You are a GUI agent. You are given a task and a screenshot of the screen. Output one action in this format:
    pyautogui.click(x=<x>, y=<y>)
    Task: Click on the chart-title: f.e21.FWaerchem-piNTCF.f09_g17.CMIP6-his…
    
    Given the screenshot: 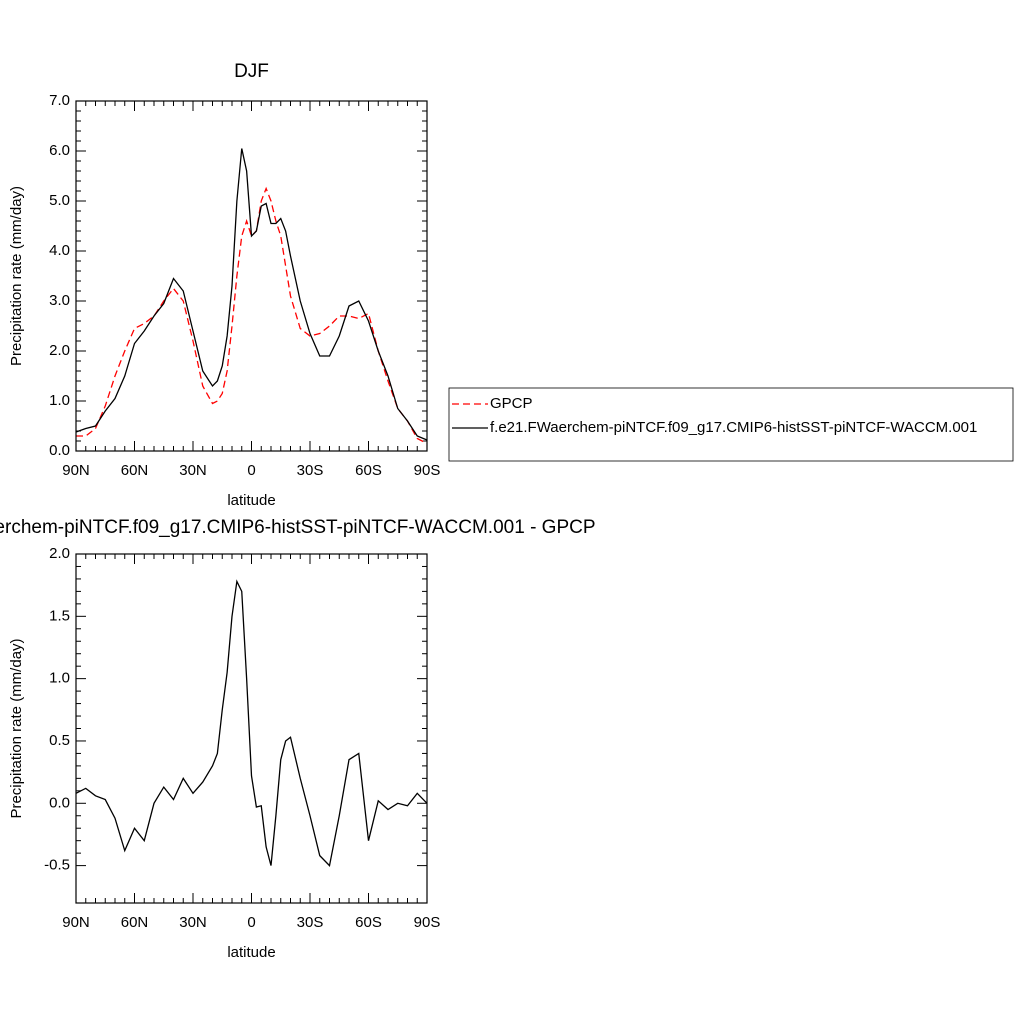 What is the action you would take?
    pyautogui.click(x=298, y=527)
    